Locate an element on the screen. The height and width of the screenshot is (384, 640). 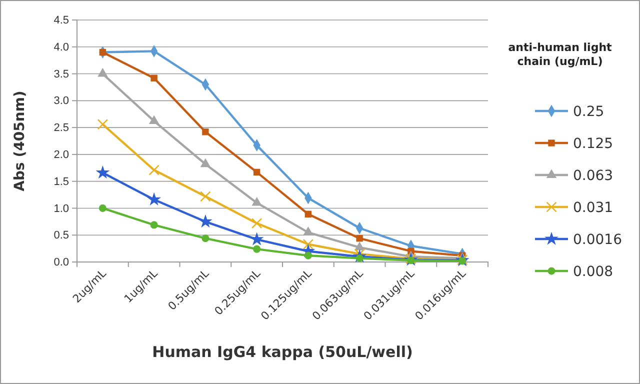
y-tick-label: 1.5 is located at coordinates (61, 182).